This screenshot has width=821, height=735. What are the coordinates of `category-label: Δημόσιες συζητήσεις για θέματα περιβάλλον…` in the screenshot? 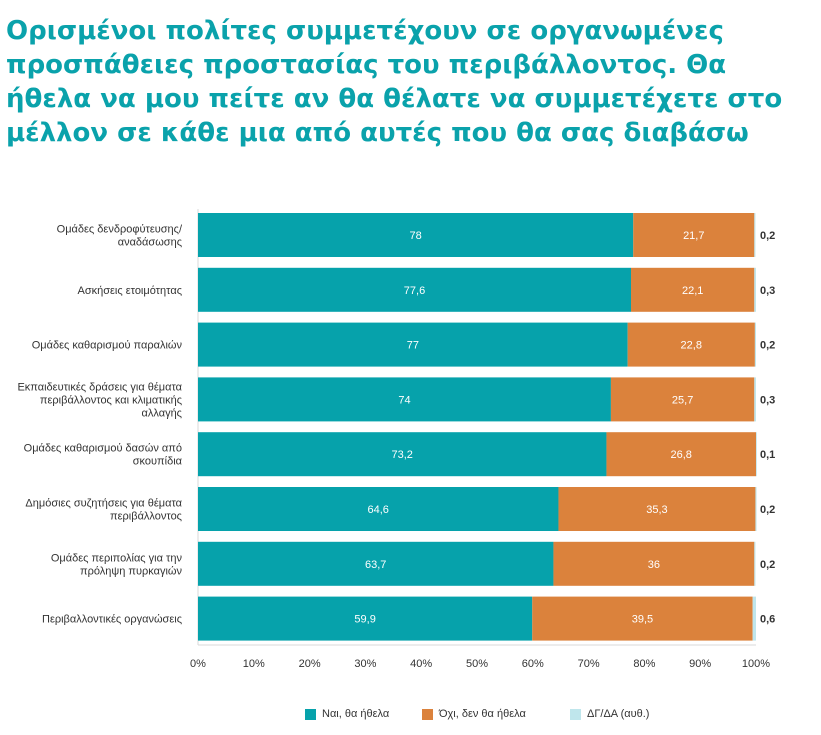 It's located at (103, 510).